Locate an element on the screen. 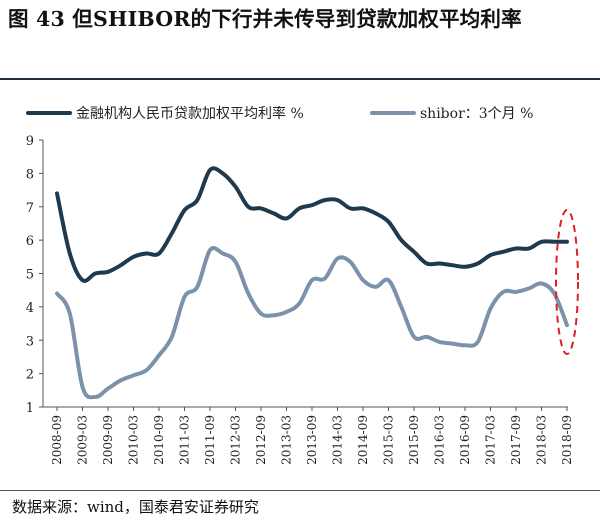 The height and width of the screenshot is (524, 600). x-tick-label: 2009-09 is located at coordinates (108, 440).